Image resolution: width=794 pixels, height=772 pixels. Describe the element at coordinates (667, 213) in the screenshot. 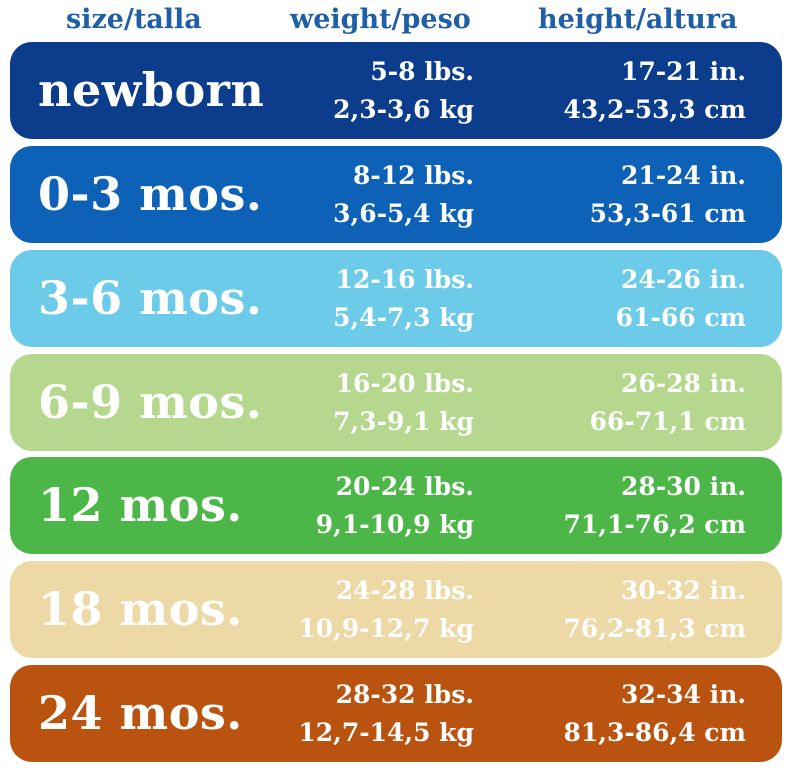

I see `height-cm: 53,3-61 cm` at that location.